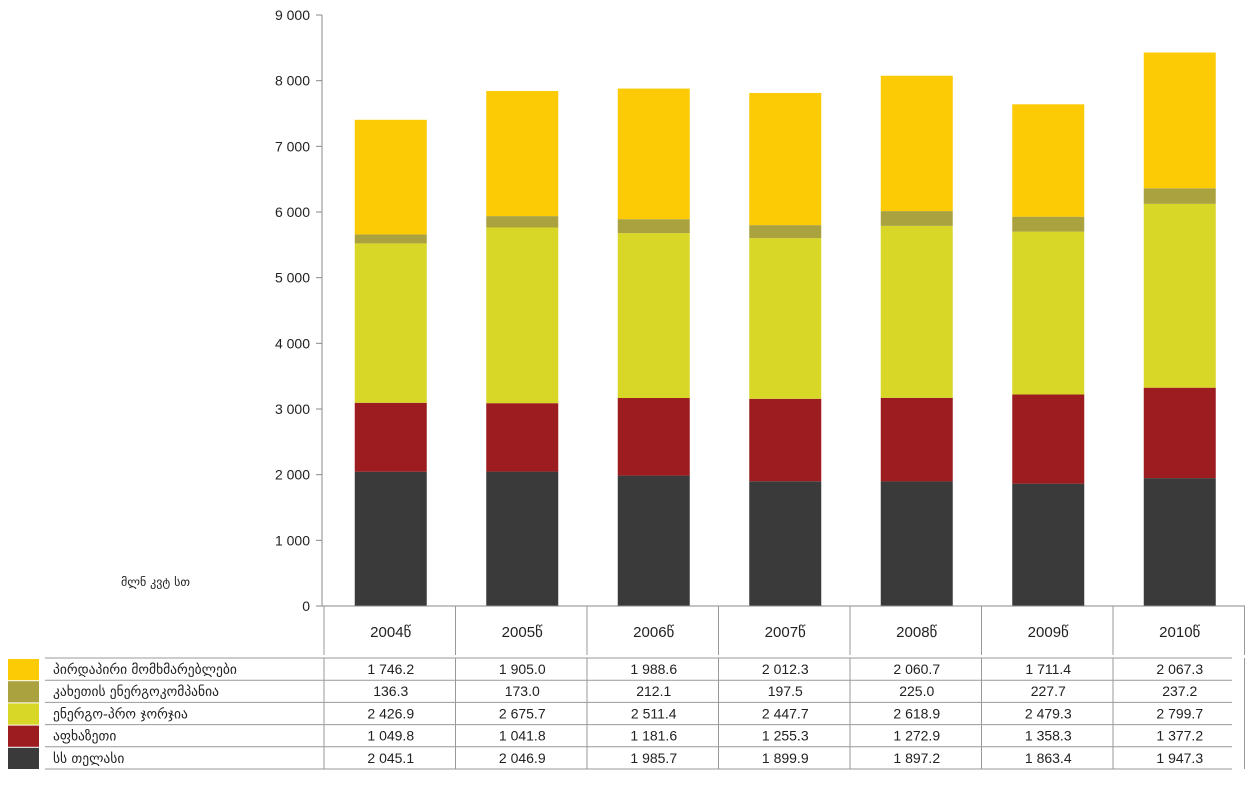 The height and width of the screenshot is (807, 1245). Describe the element at coordinates (916, 691) in the screenshot. I see `table-cell-value: 225.0` at that location.